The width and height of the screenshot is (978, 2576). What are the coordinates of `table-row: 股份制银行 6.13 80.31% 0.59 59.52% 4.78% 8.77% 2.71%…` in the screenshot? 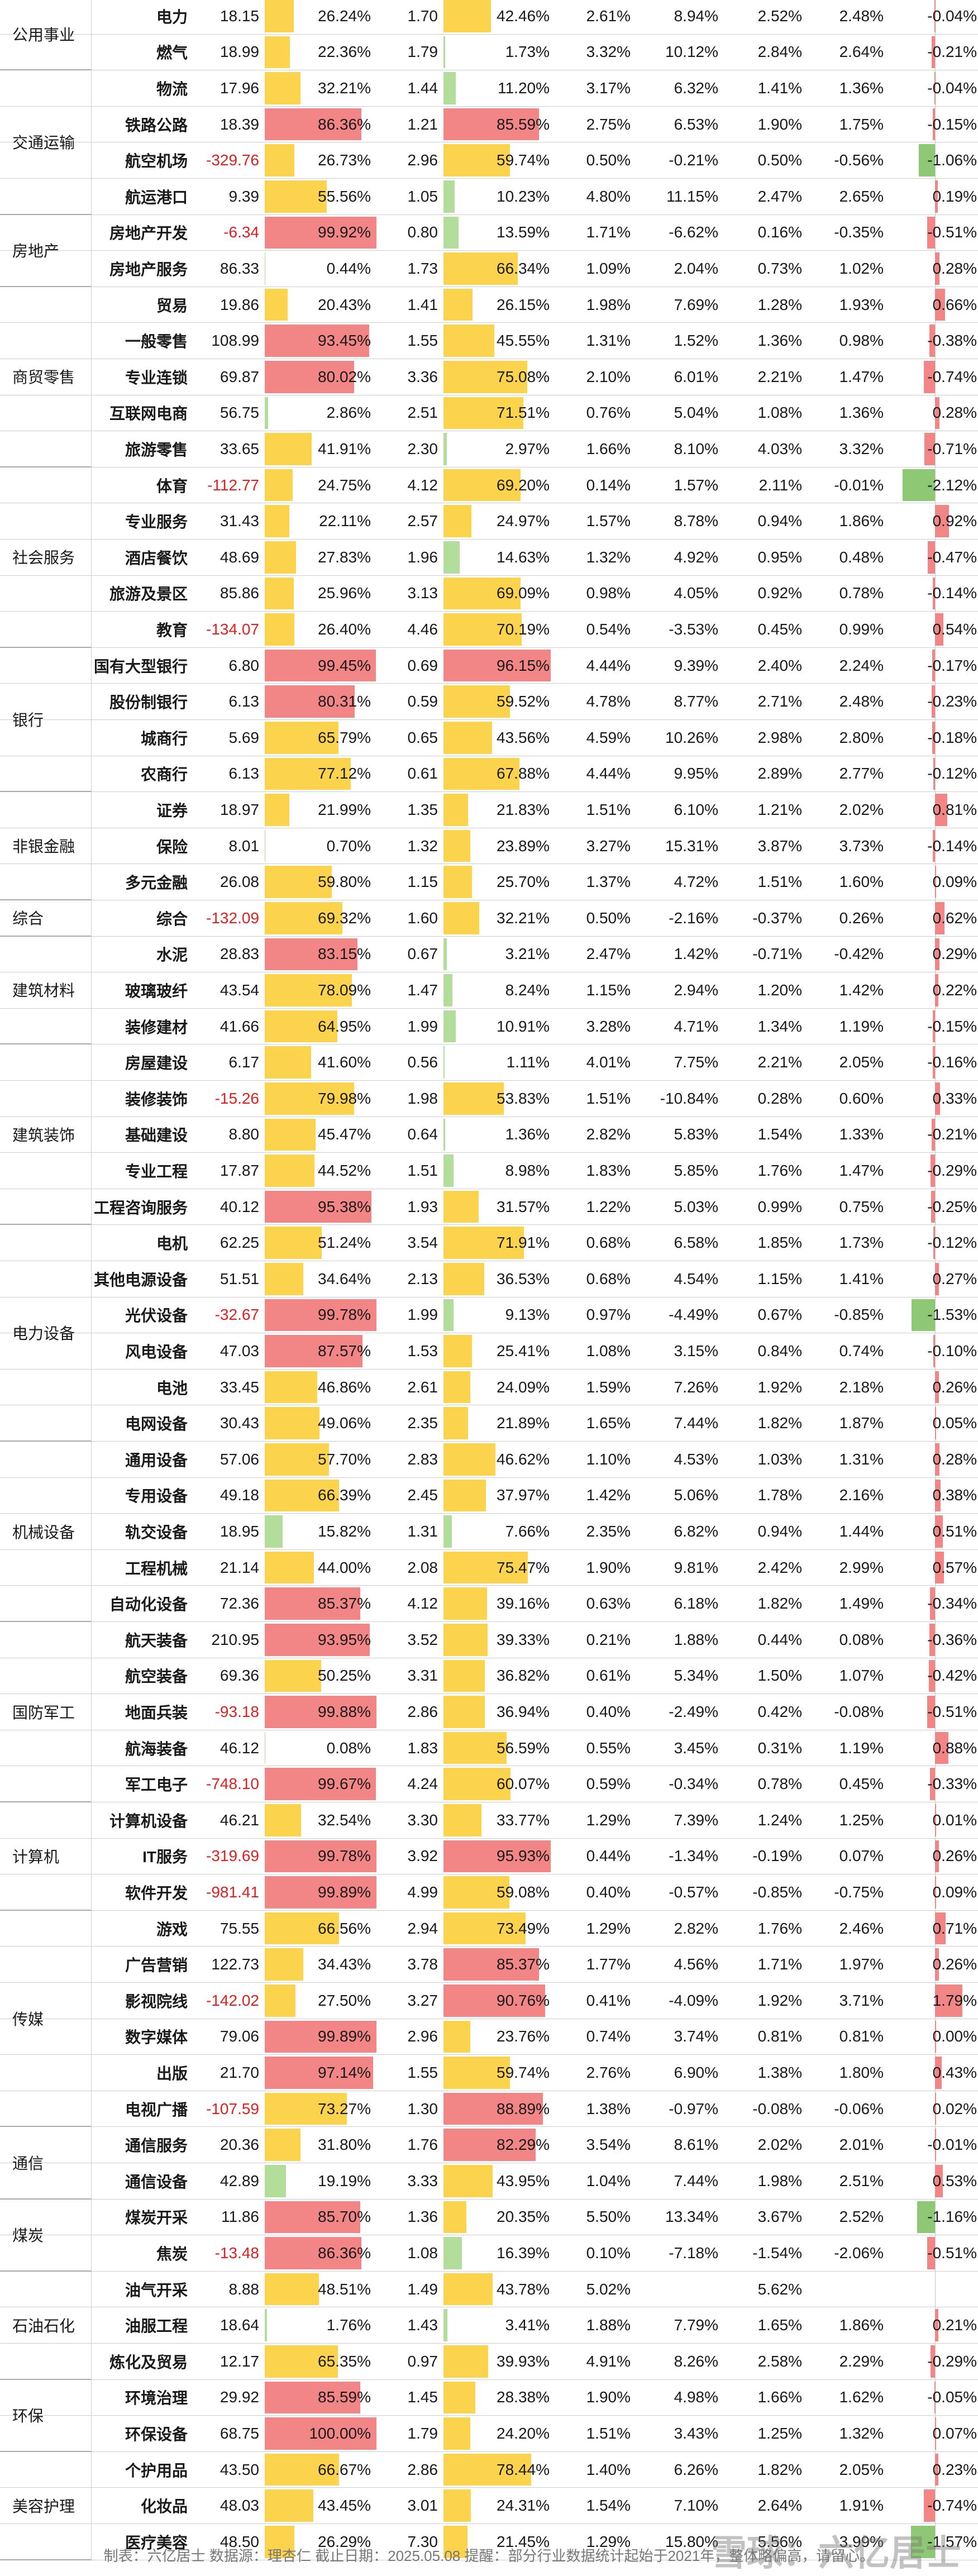 It's located at (489, 702).